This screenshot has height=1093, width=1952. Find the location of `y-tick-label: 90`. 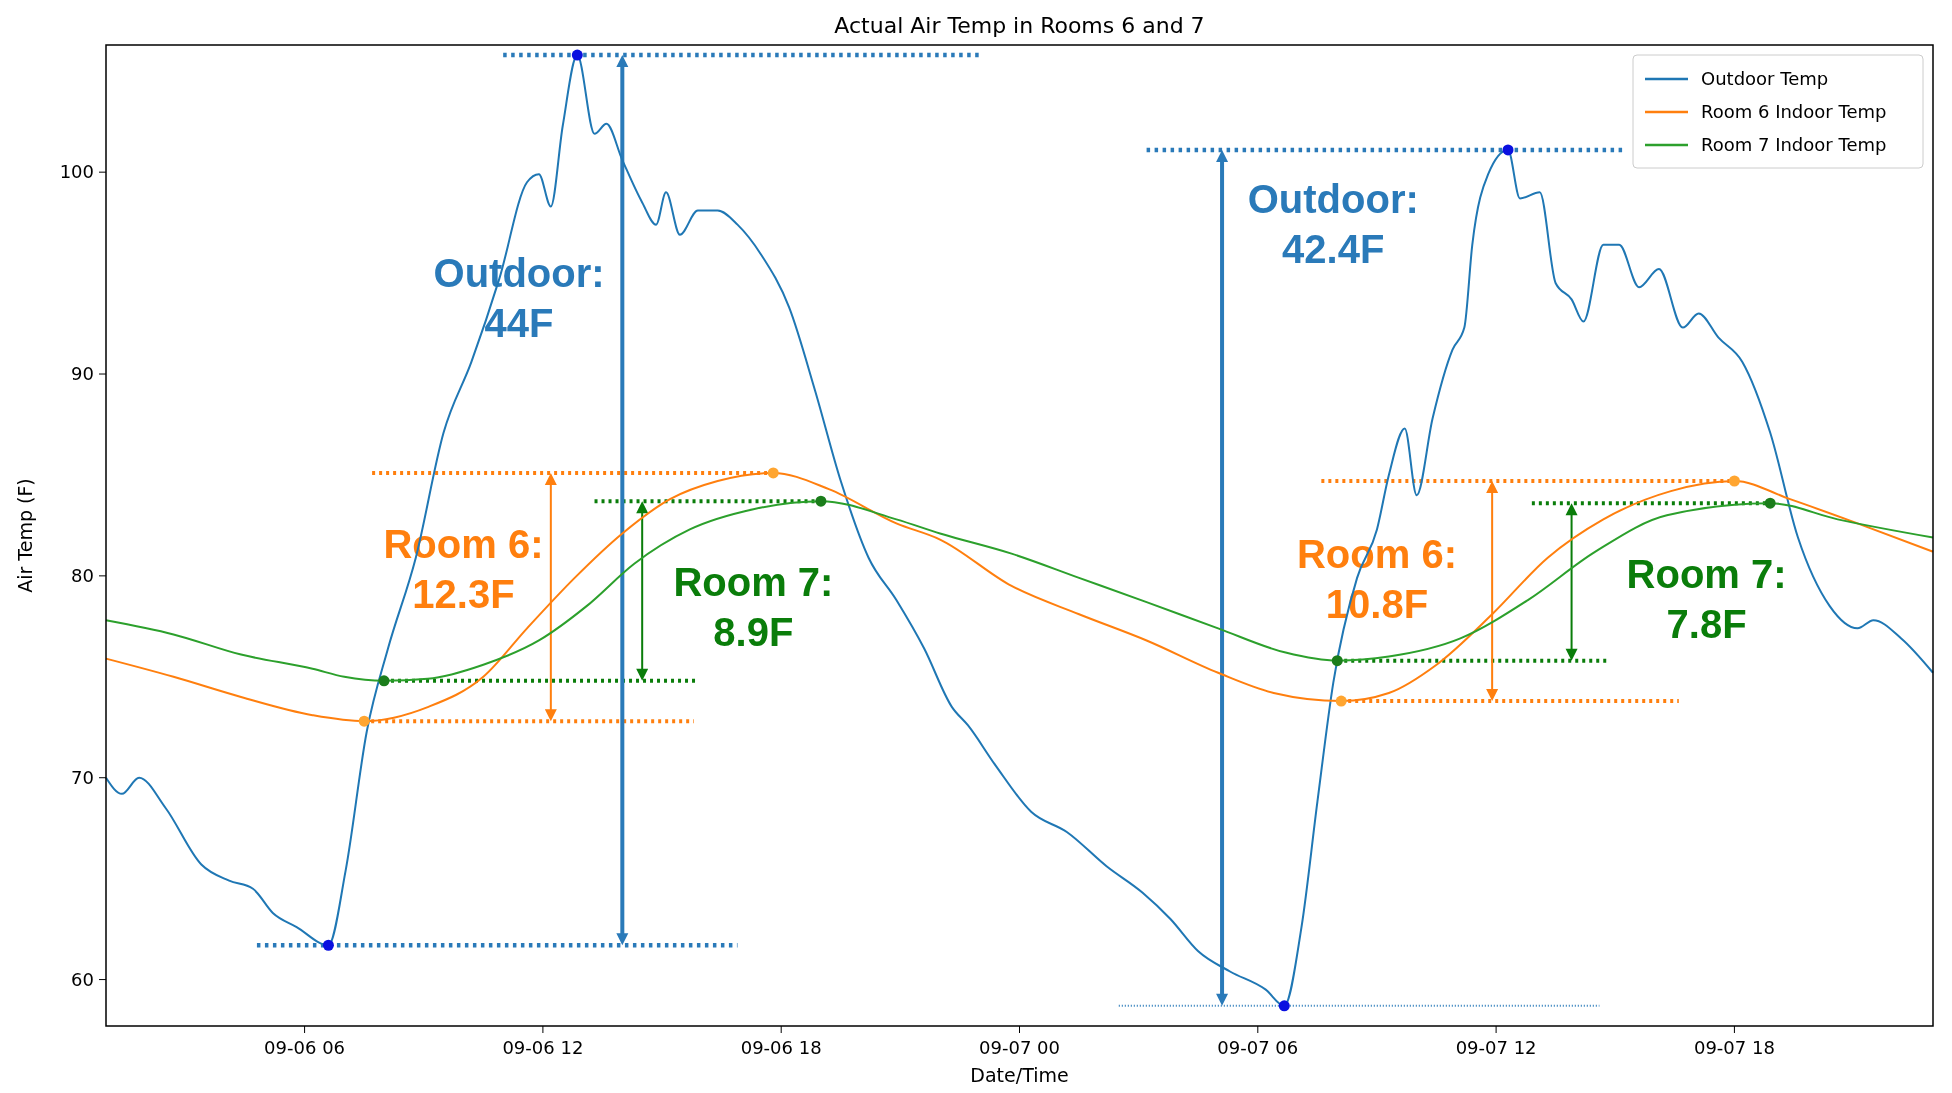

y-tick-label: 90 is located at coordinates (82, 374).